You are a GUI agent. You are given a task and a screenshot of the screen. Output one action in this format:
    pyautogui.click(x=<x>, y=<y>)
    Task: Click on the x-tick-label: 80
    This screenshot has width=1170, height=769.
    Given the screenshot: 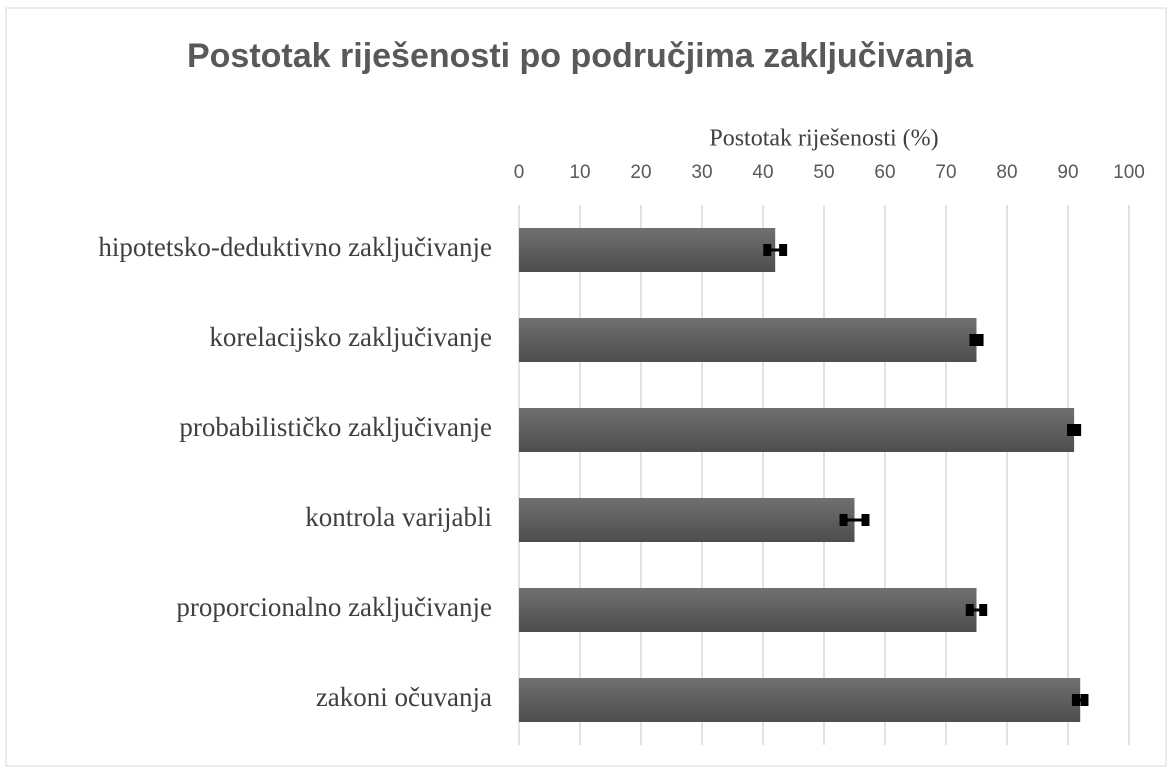 What is the action you would take?
    pyautogui.click(x=1006, y=172)
    